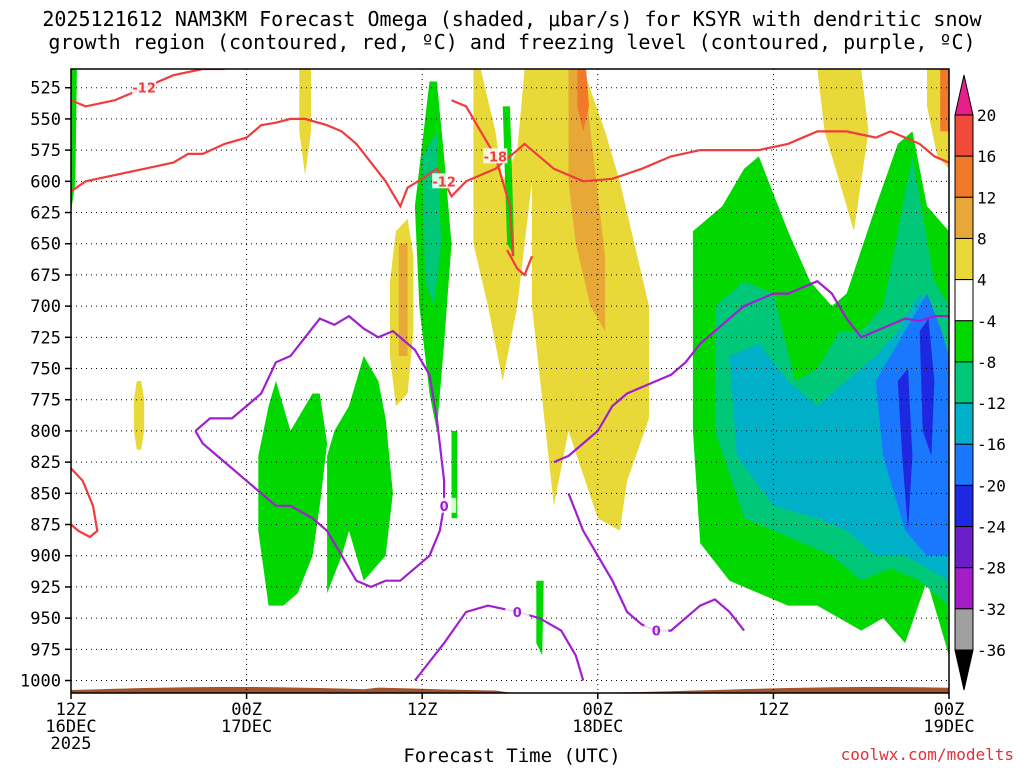 Image resolution: width=1024 pixels, height=768 pixels. I want to click on contour-label: -18, so click(496, 157).